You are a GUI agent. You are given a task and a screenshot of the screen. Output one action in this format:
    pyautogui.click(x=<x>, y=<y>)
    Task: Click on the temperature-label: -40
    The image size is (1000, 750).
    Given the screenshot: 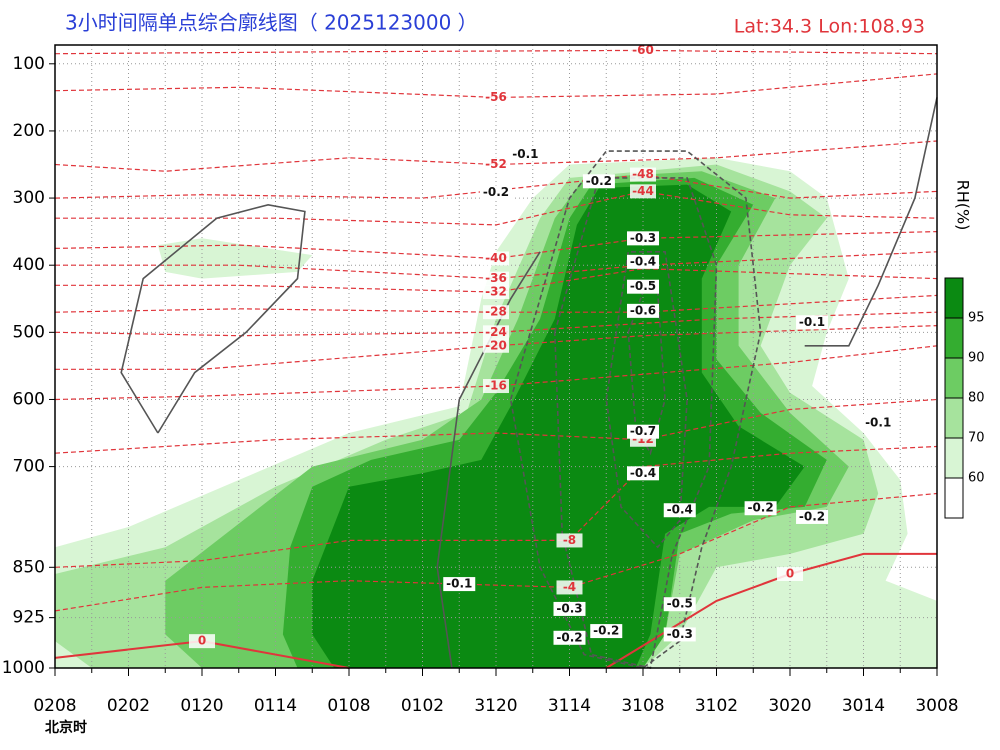 What is the action you would take?
    pyautogui.click(x=496, y=258)
    